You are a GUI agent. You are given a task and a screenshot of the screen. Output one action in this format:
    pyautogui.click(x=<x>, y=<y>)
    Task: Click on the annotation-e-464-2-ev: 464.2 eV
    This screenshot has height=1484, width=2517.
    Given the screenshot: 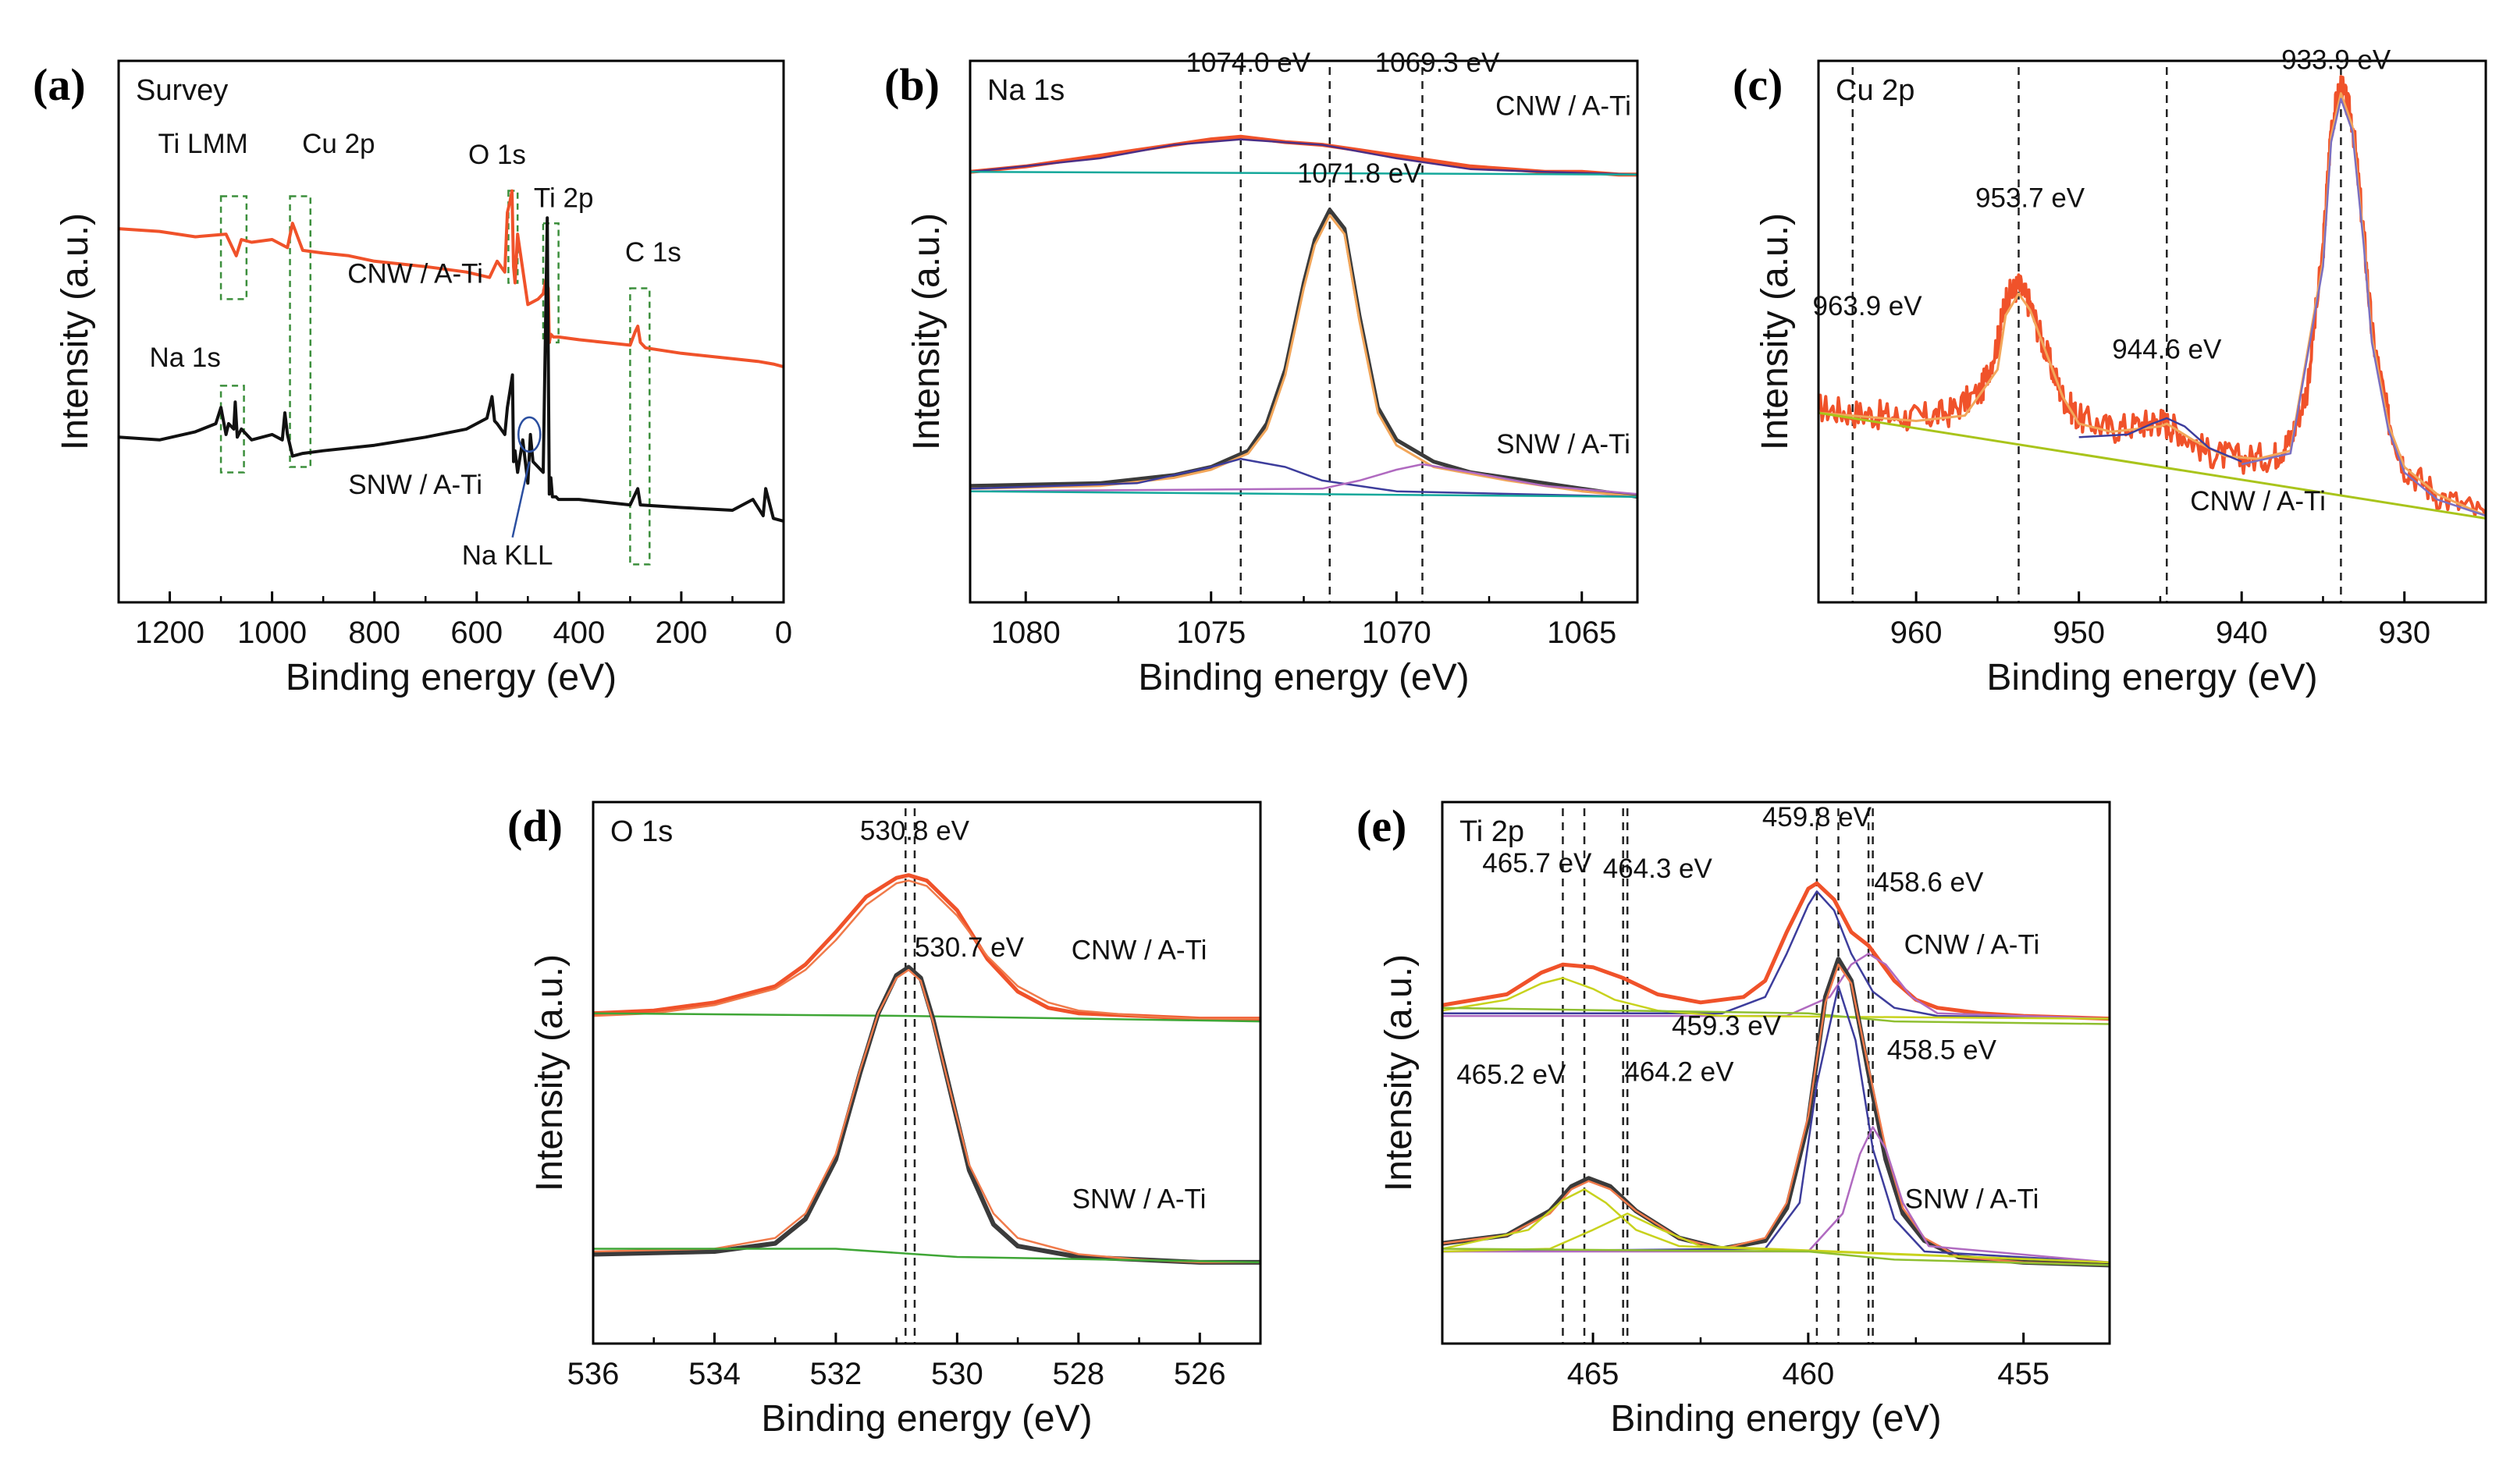 What is the action you would take?
    pyautogui.click(x=1679, y=1071)
    